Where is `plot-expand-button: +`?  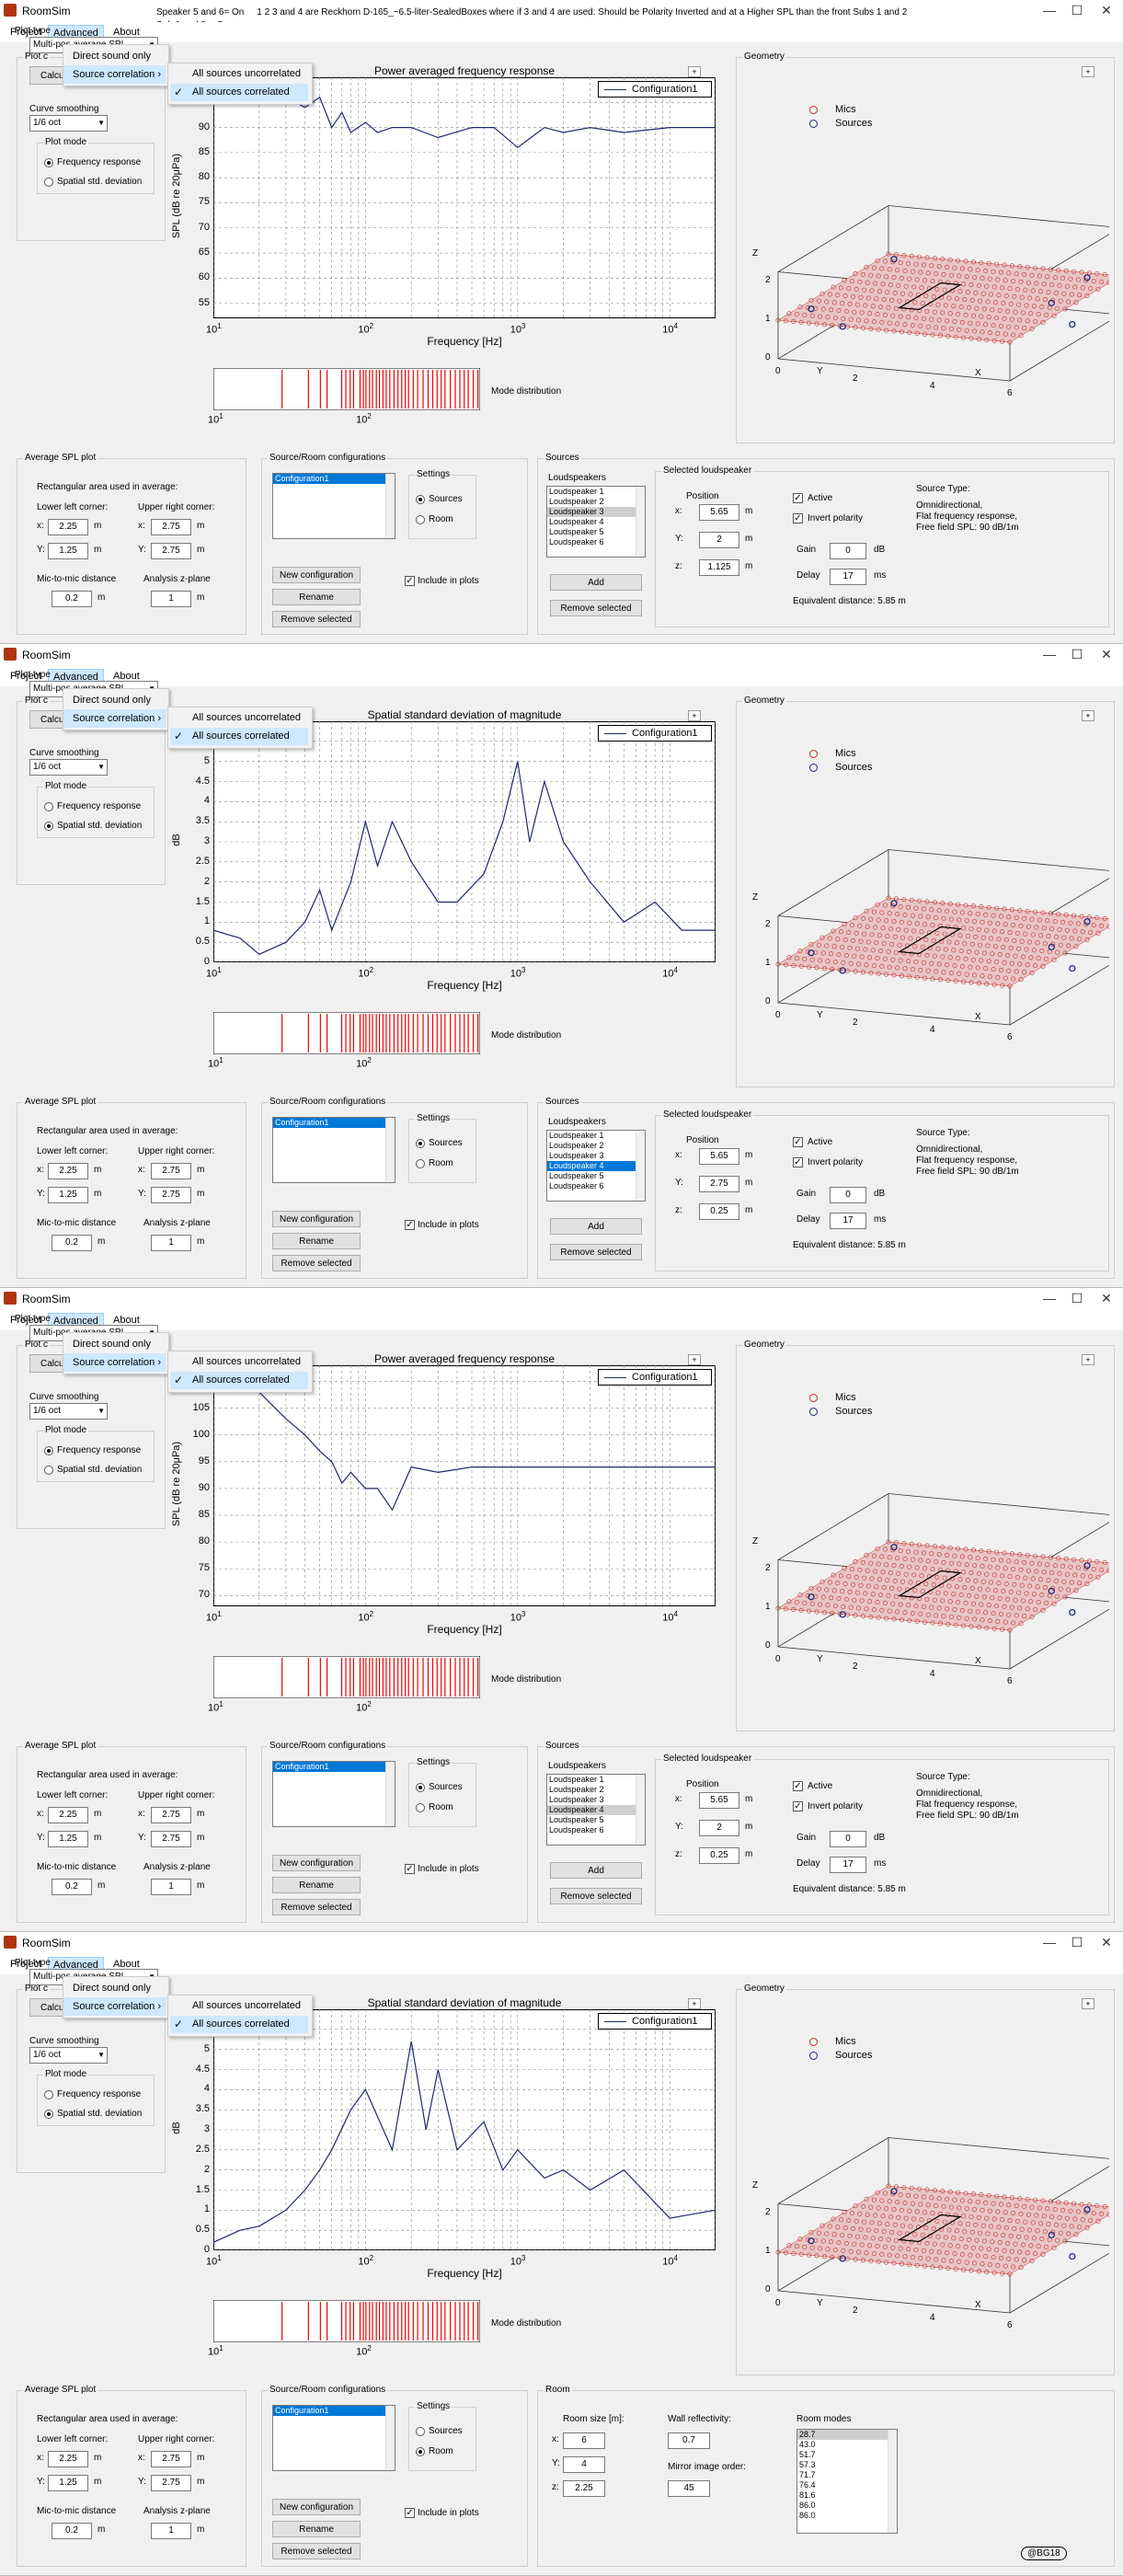
plot-expand-button: + is located at coordinates (694, 1359).